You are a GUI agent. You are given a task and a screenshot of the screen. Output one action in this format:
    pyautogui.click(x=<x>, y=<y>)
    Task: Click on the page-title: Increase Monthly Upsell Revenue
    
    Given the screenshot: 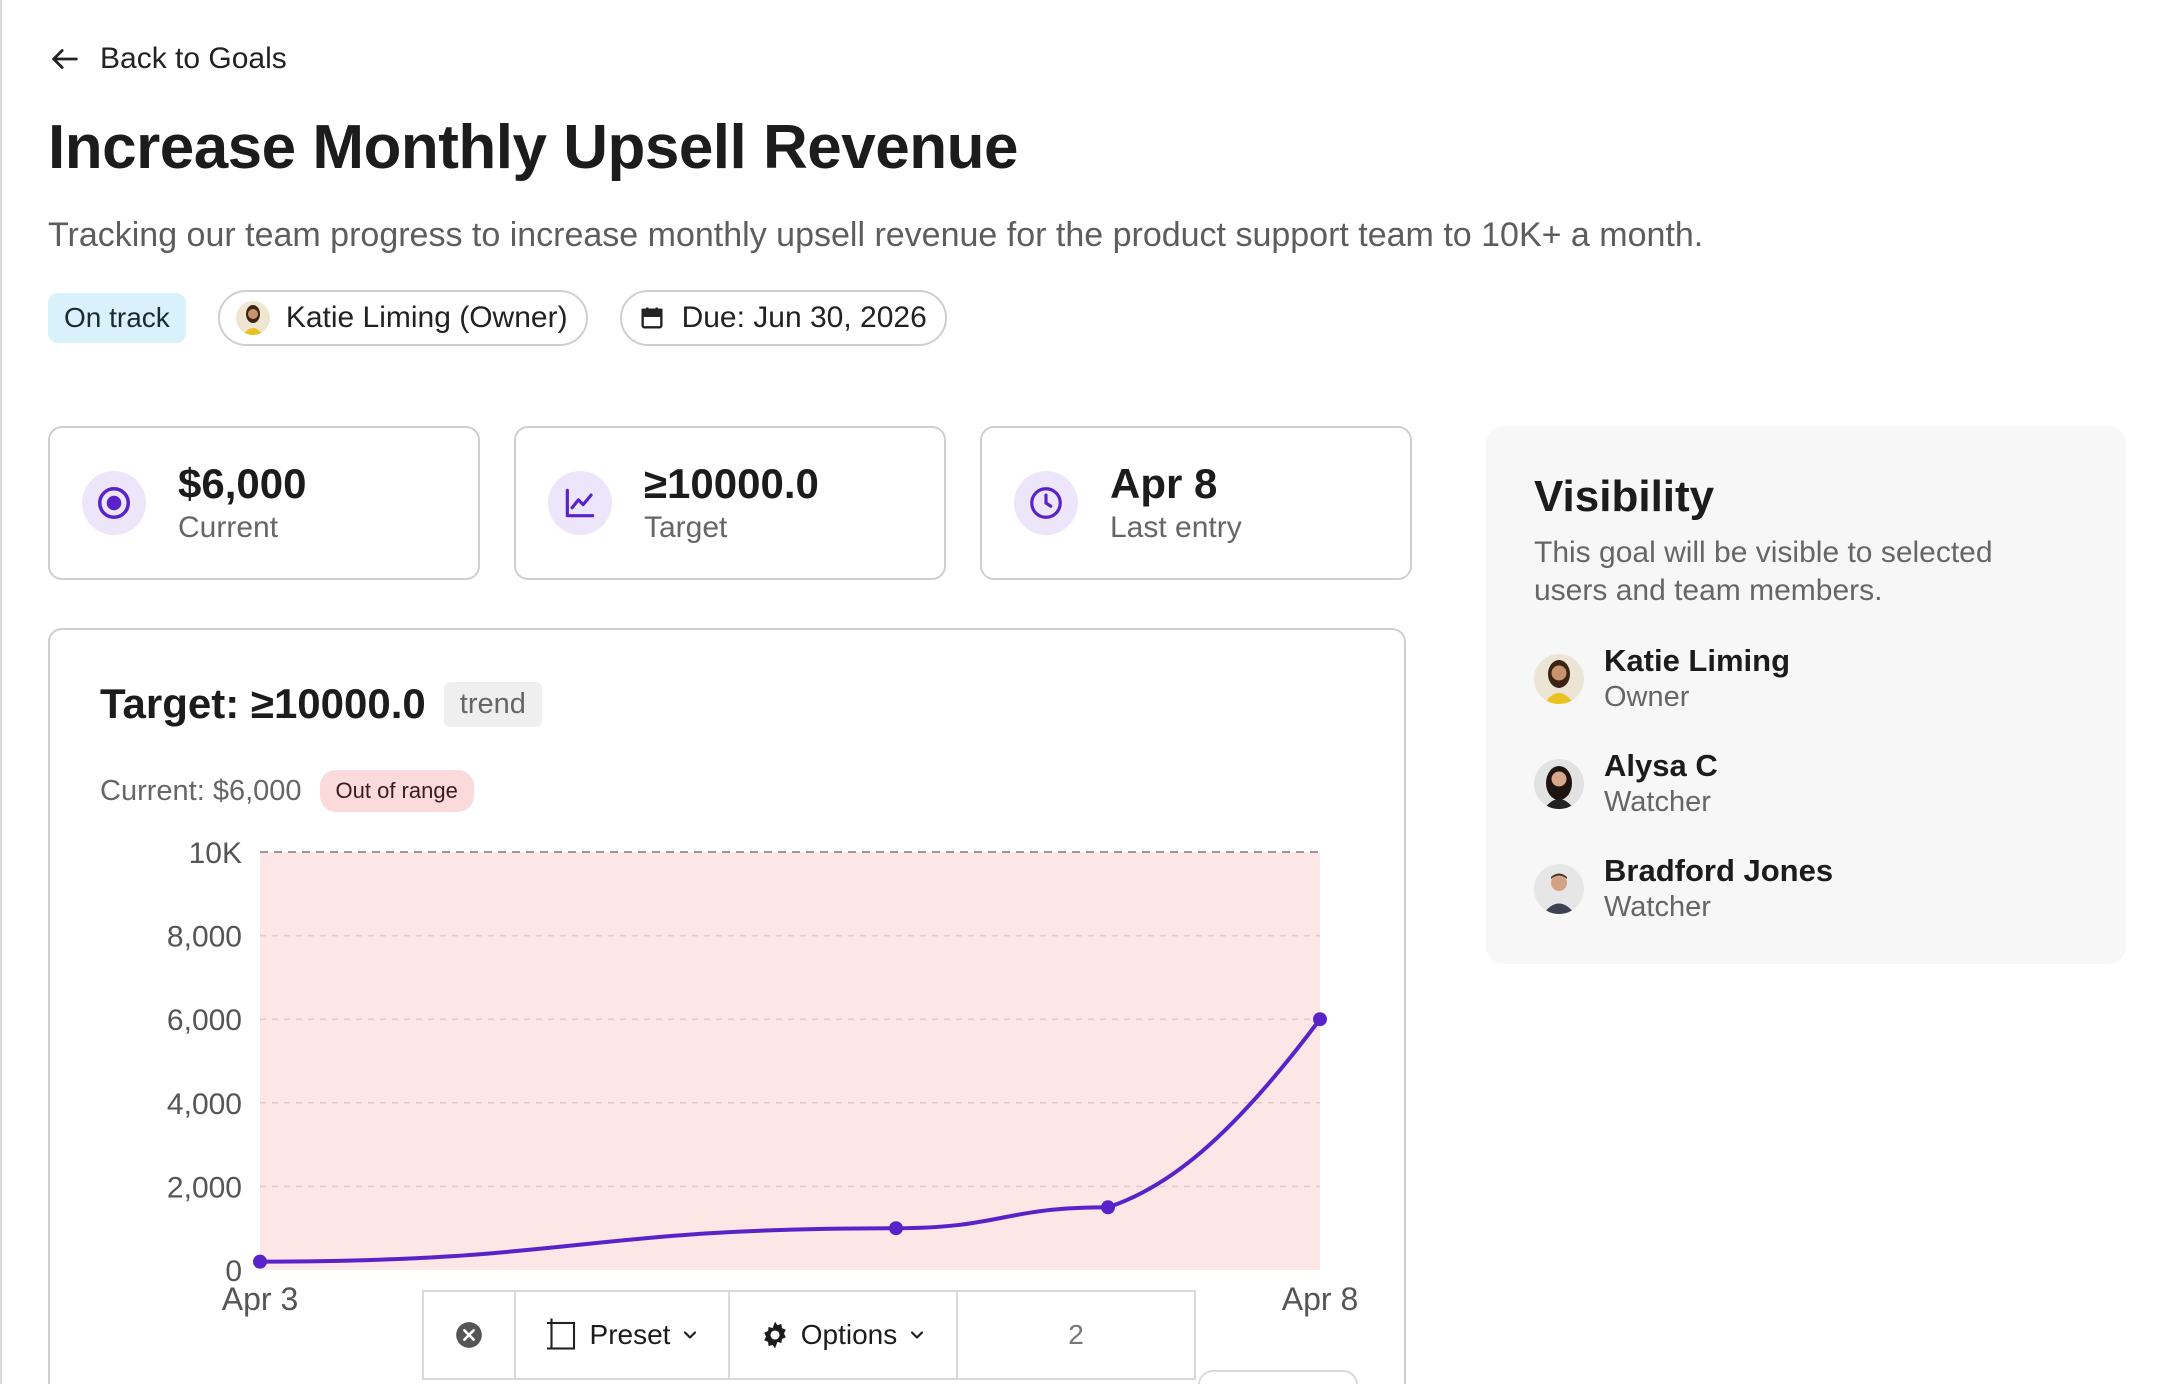 What is the action you would take?
    pyautogui.click(x=533, y=147)
    